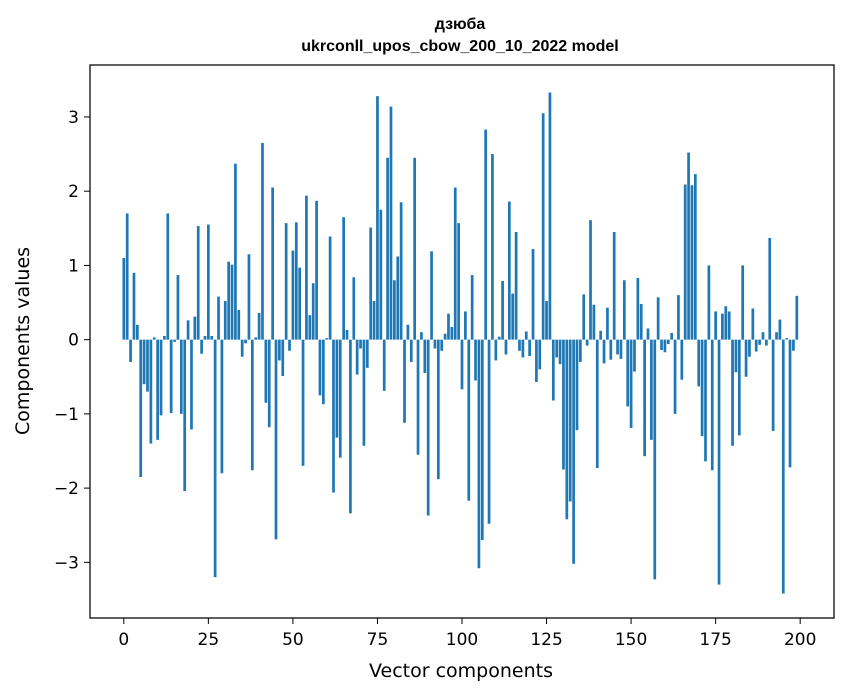 This screenshot has width=847, height=696. I want to click on y-tick-label: 1, so click(73, 266).